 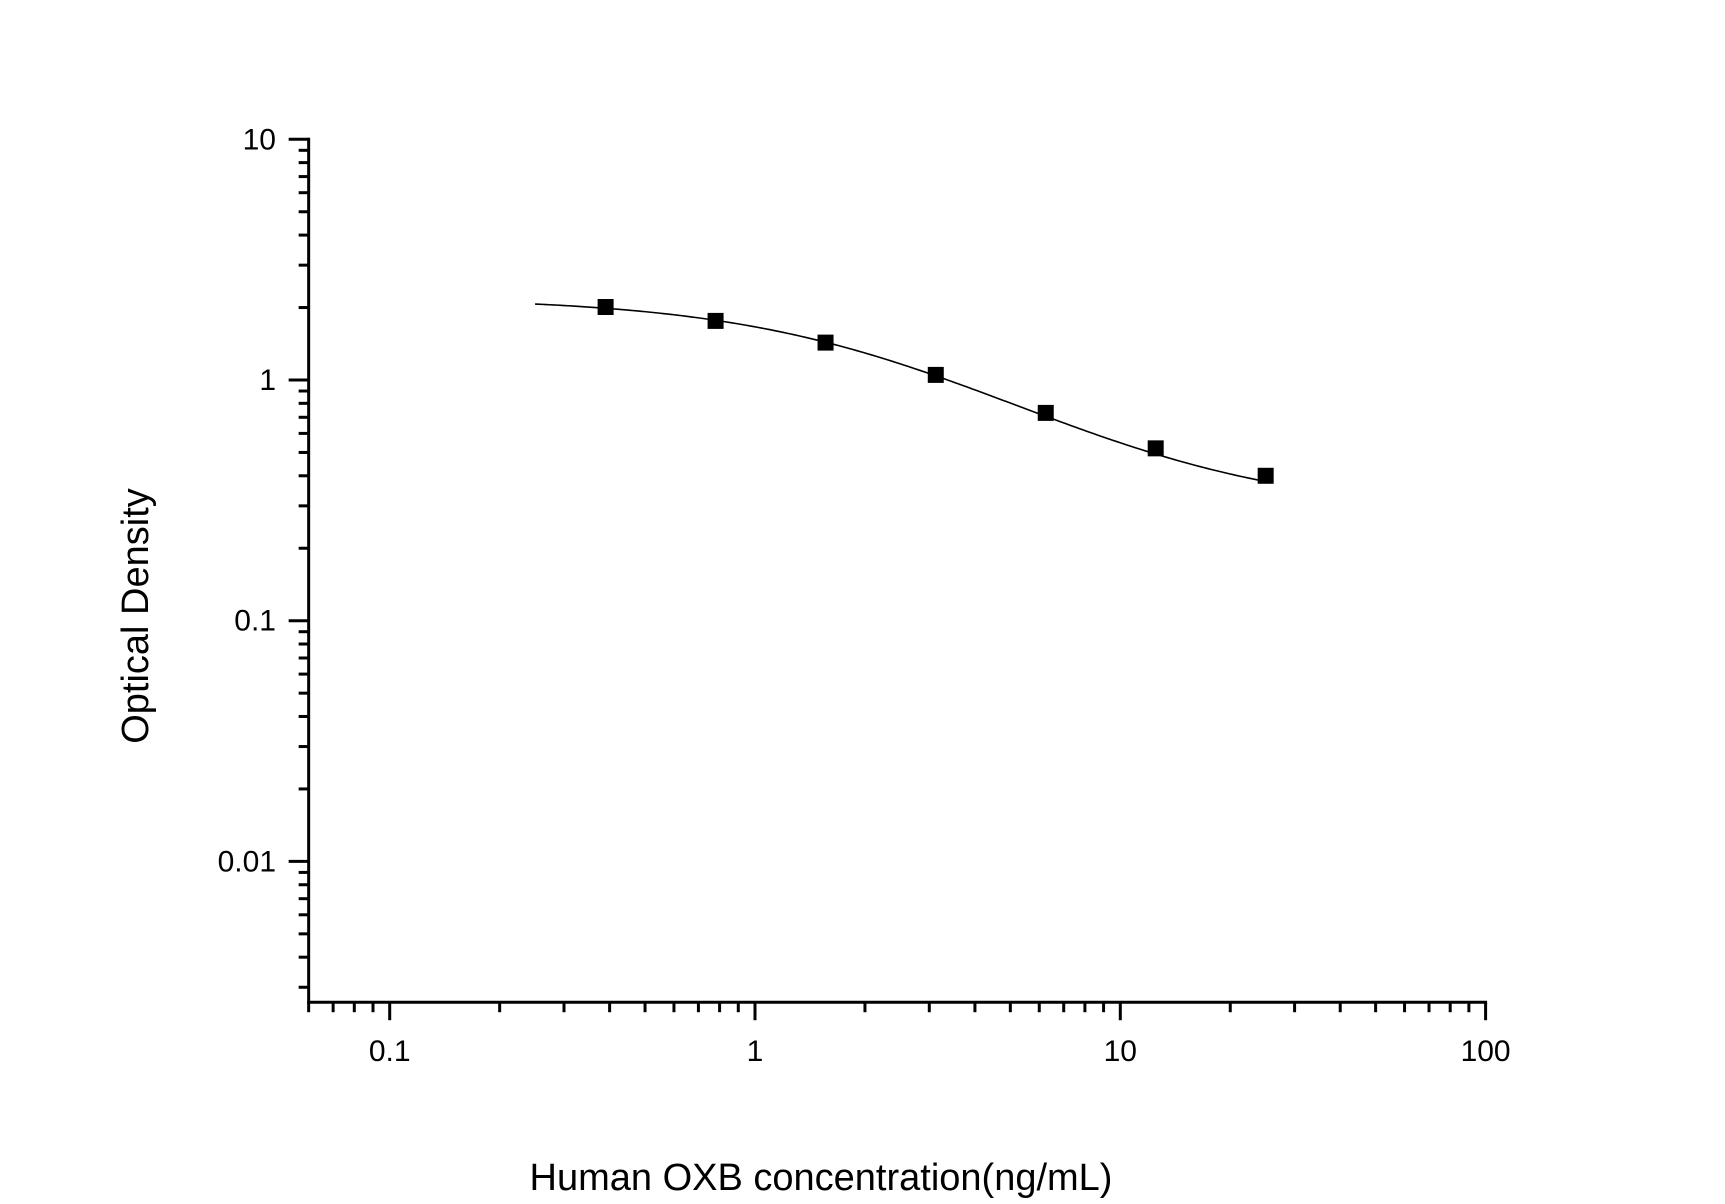 I want to click on data-markers, so click(x=935, y=391).